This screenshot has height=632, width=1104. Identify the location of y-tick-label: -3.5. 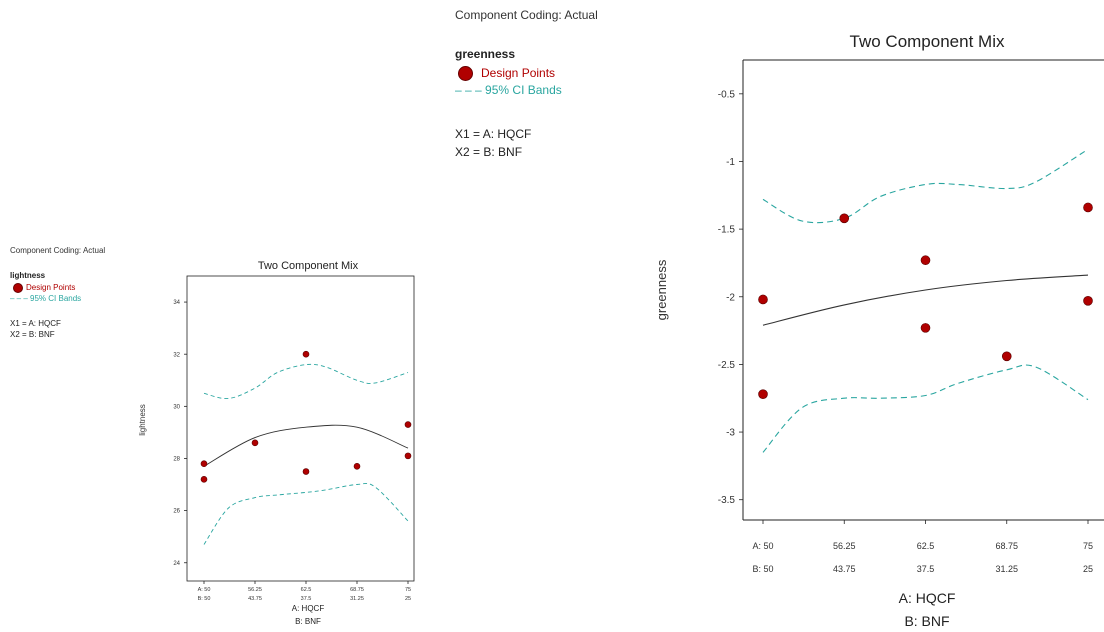
(727, 500).